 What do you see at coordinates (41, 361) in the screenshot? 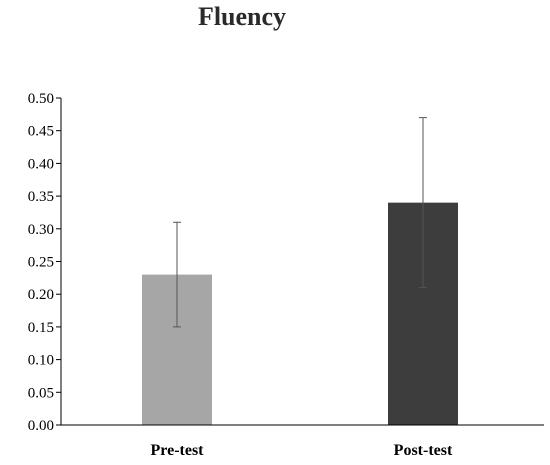
I see `y-tick-label: 0.10` at bounding box center [41, 361].